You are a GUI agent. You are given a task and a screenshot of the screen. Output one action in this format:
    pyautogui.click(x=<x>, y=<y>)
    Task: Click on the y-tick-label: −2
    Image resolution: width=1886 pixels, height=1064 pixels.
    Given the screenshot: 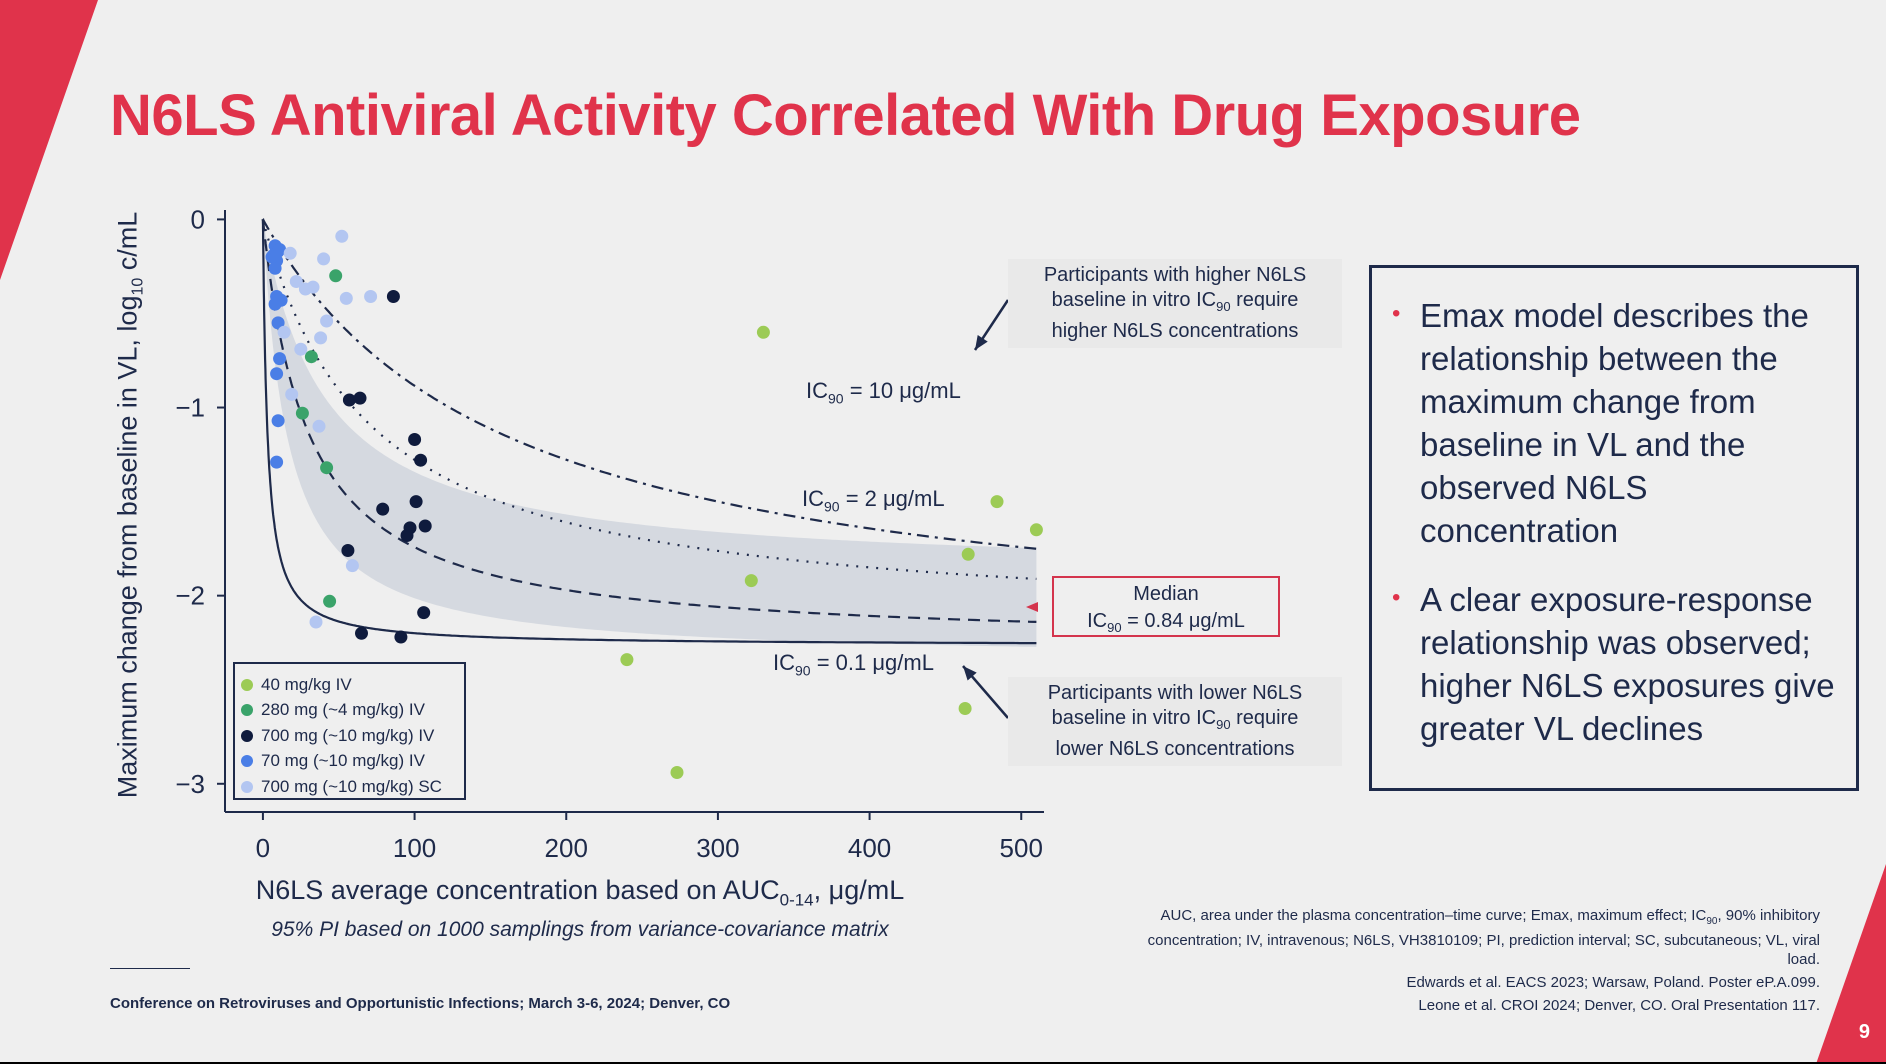 What is the action you would take?
    pyautogui.click(x=190, y=596)
    